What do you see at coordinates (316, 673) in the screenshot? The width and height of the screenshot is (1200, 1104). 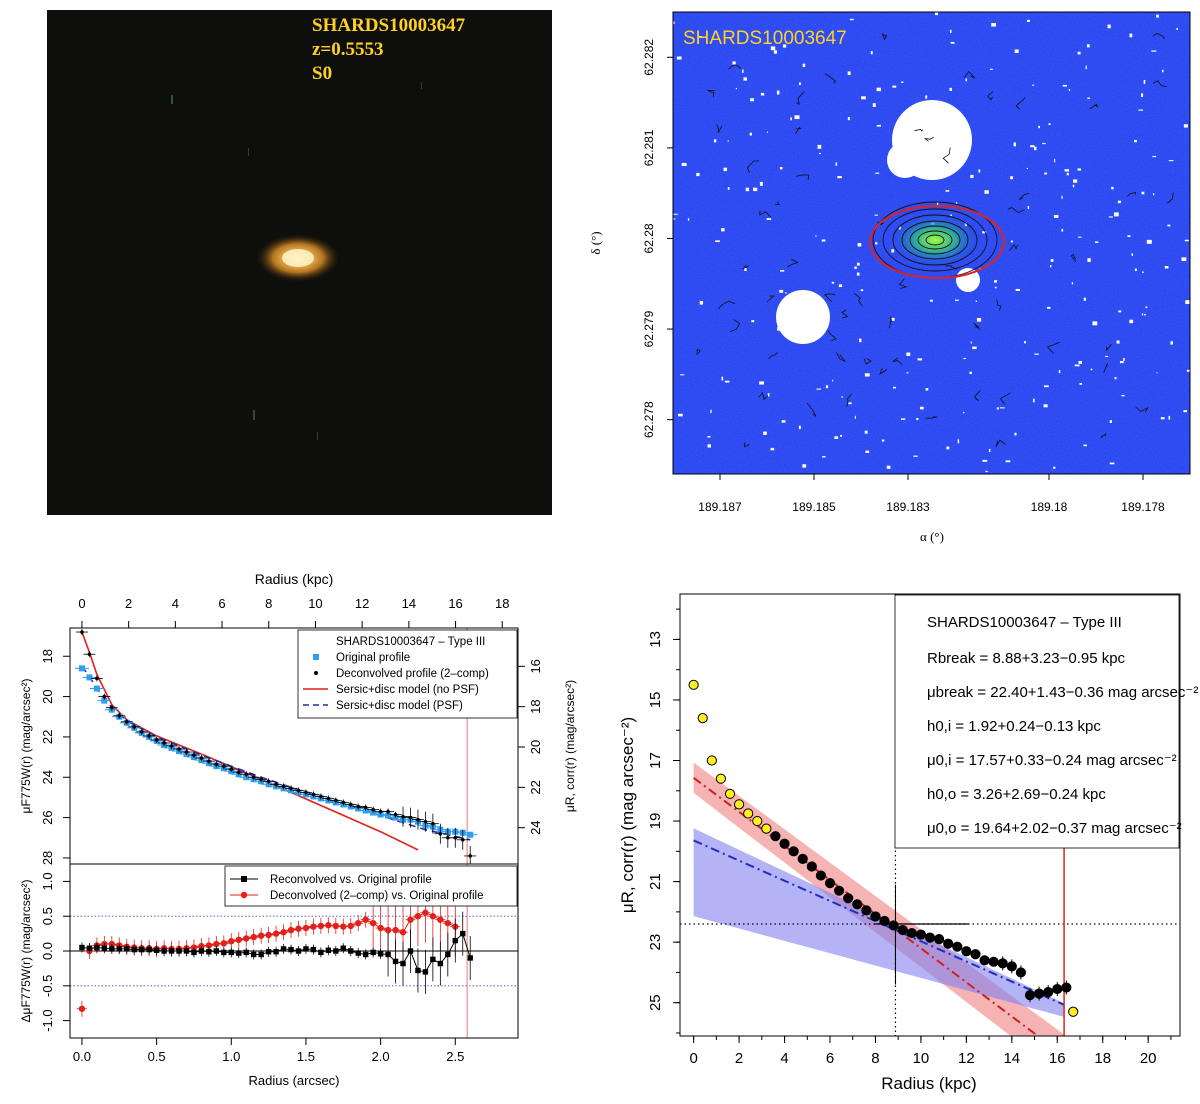 I see `deconvolved-profile-swatch` at bounding box center [316, 673].